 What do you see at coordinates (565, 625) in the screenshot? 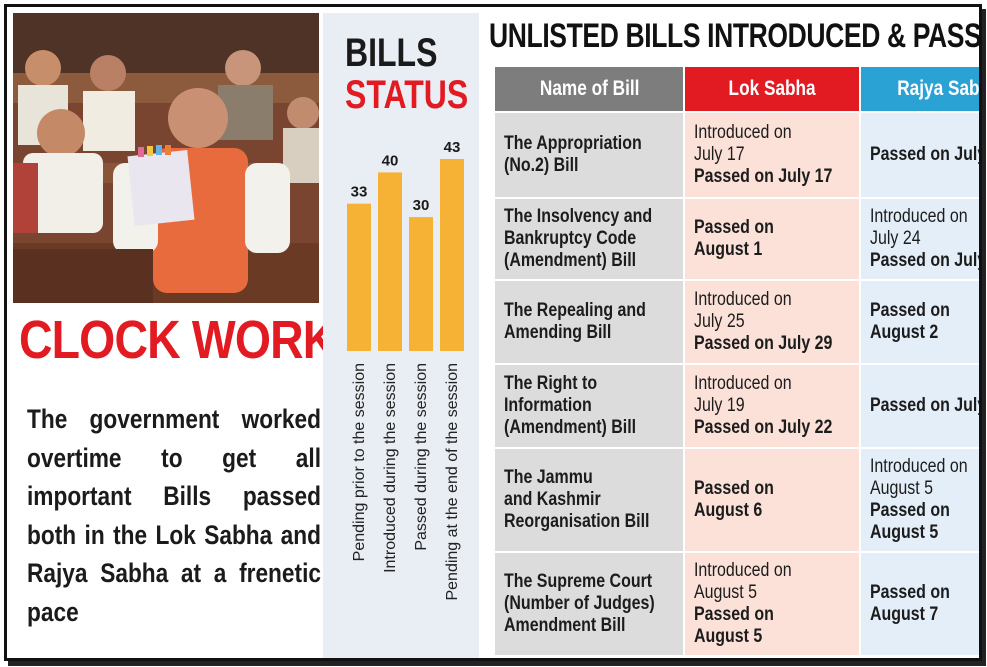
I see `cell-text: Amendment Bill` at bounding box center [565, 625].